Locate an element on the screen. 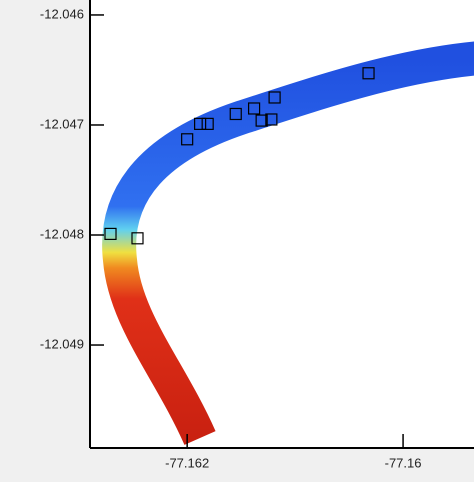 This screenshot has height=482, width=474. y-tick-label: -12.046 is located at coordinates (62, 13).